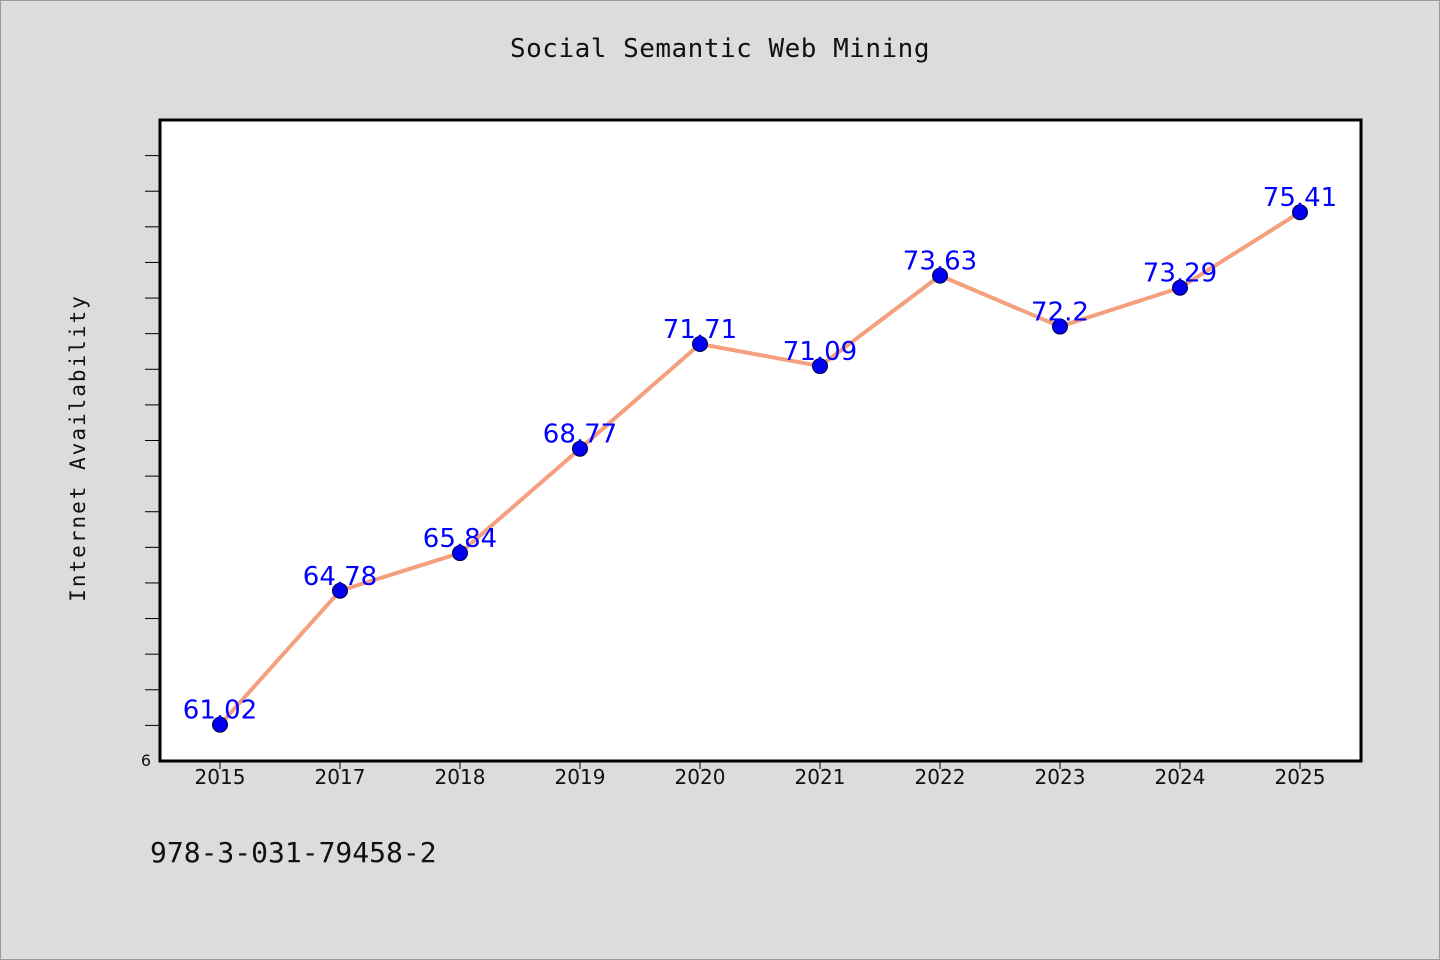 Image resolution: width=1440 pixels, height=960 pixels. What do you see at coordinates (293, 852) in the screenshot?
I see `footer-isbn: 978-3-031-79458-2` at bounding box center [293, 852].